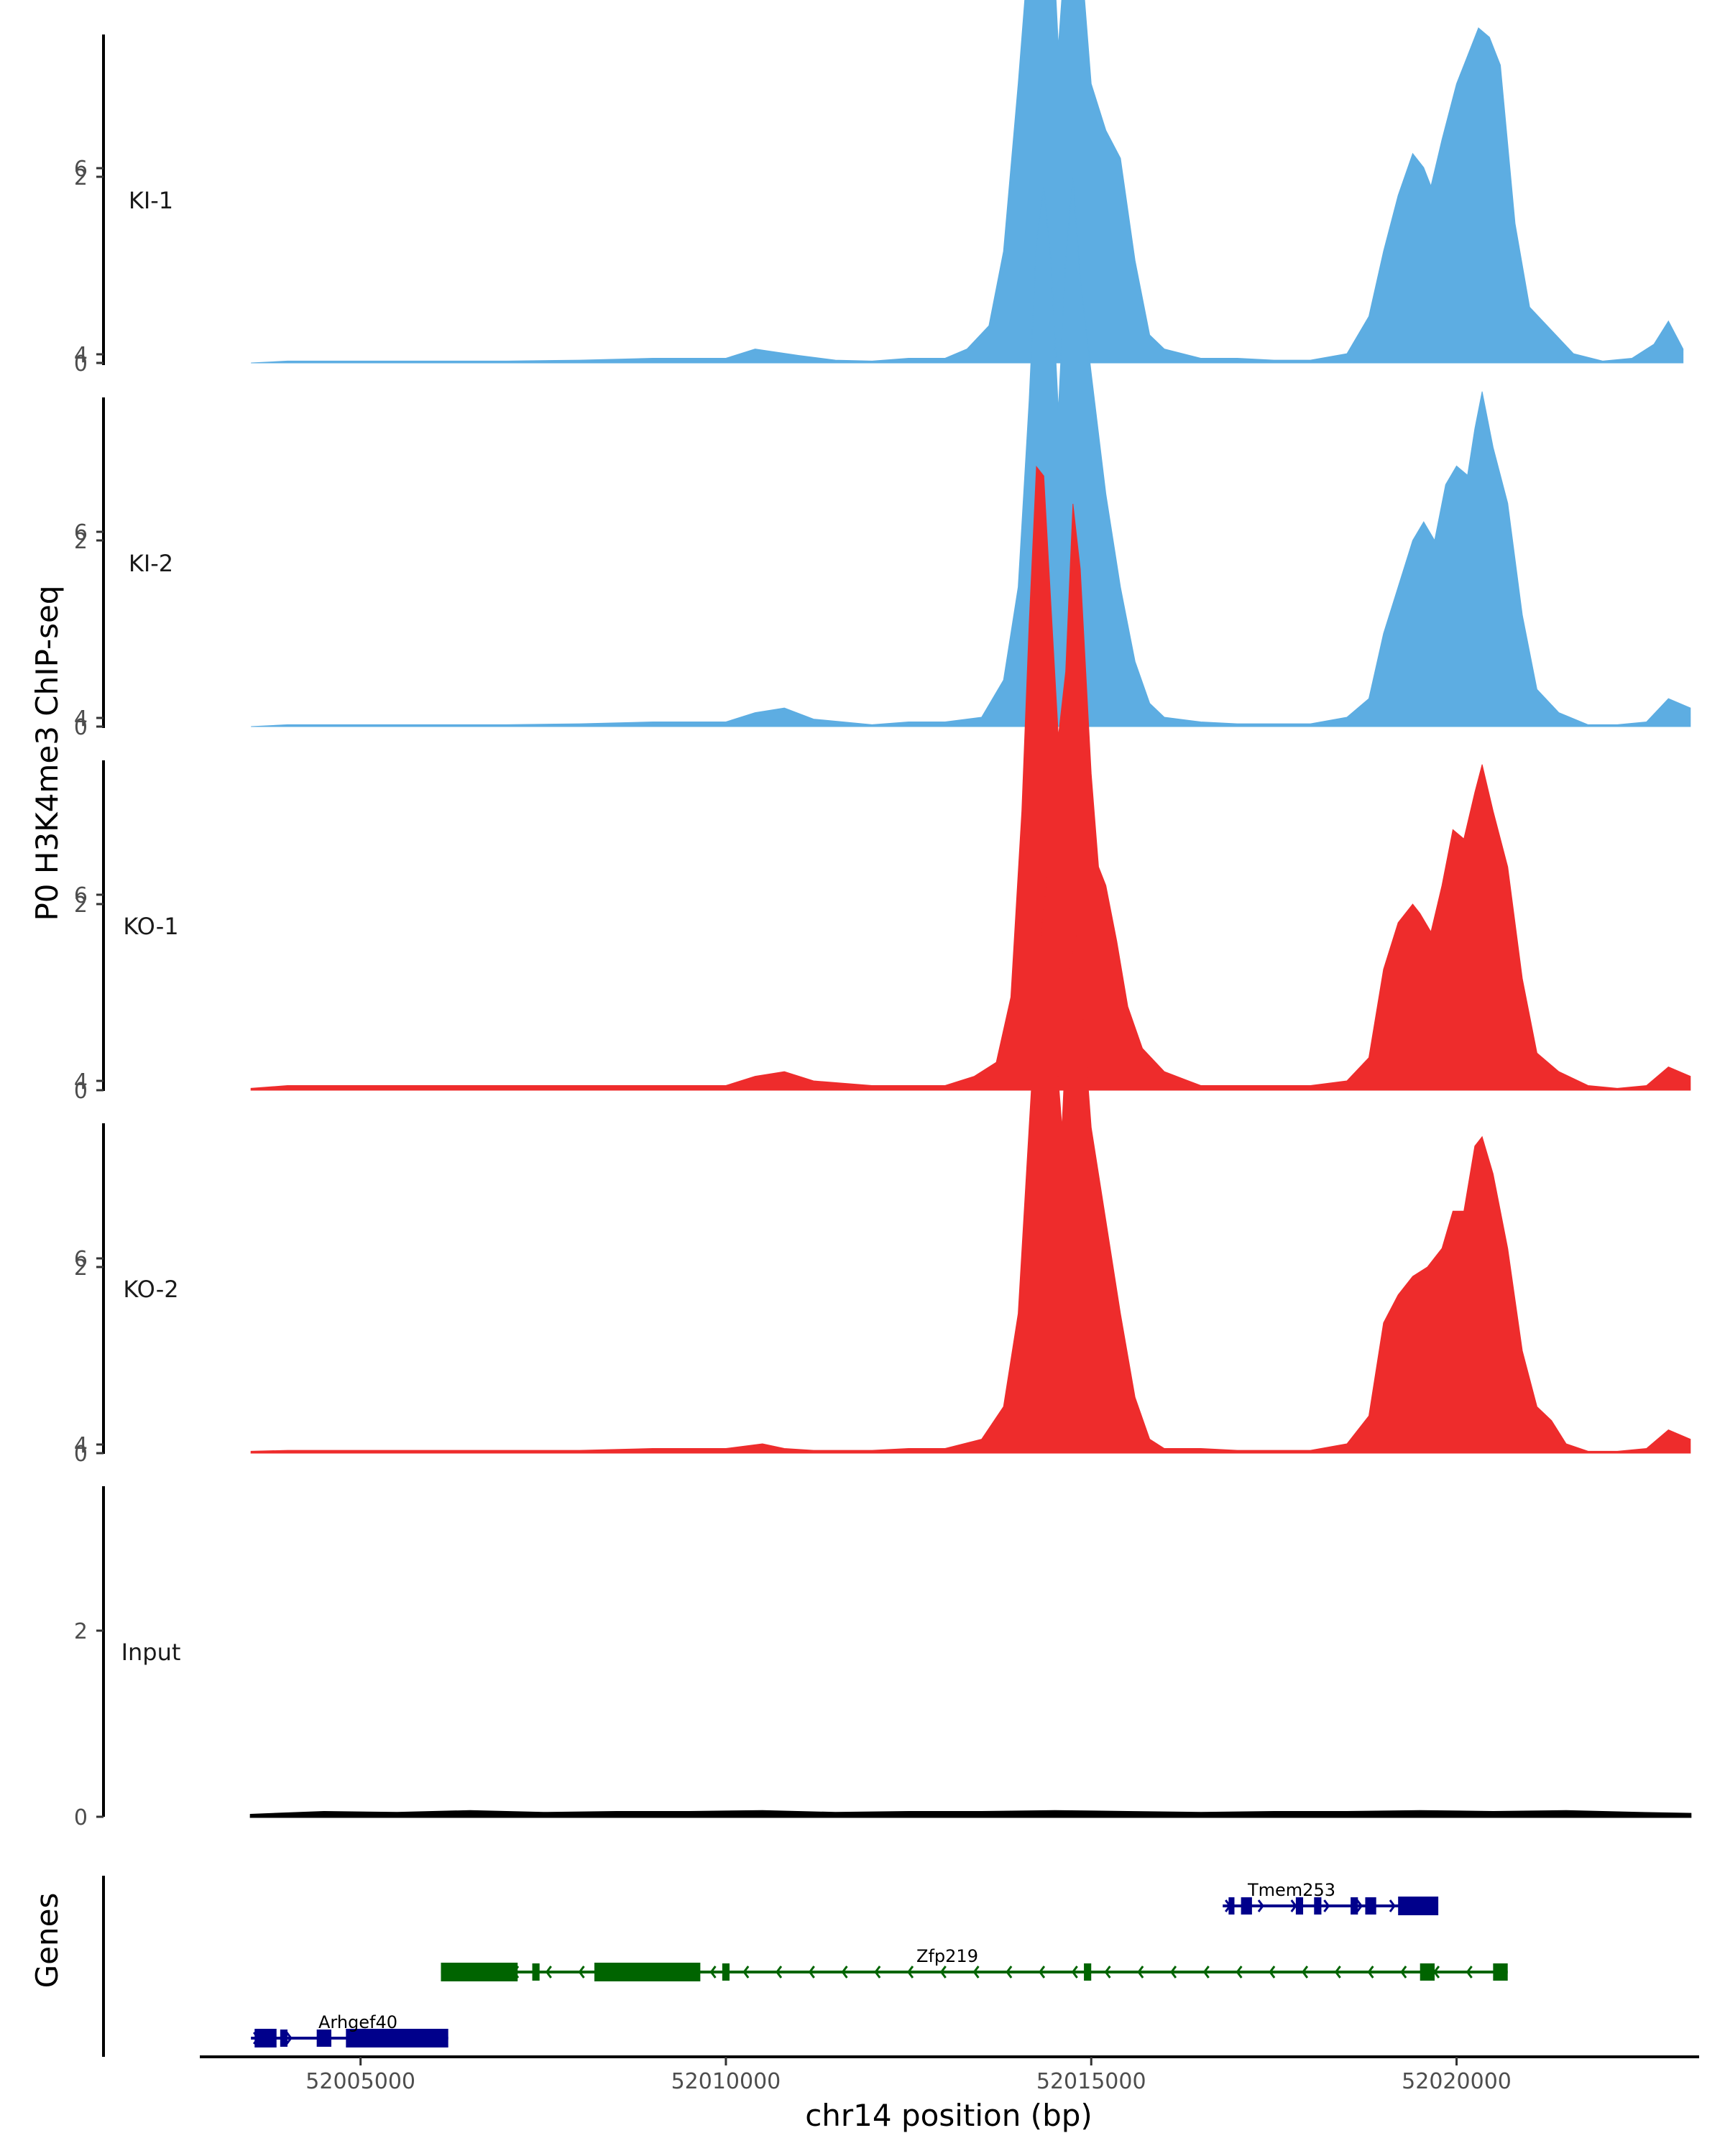 This screenshot has width=1725, height=2156. Describe the element at coordinates (151, 563) in the screenshot. I see `track-label: KI-2` at that location.